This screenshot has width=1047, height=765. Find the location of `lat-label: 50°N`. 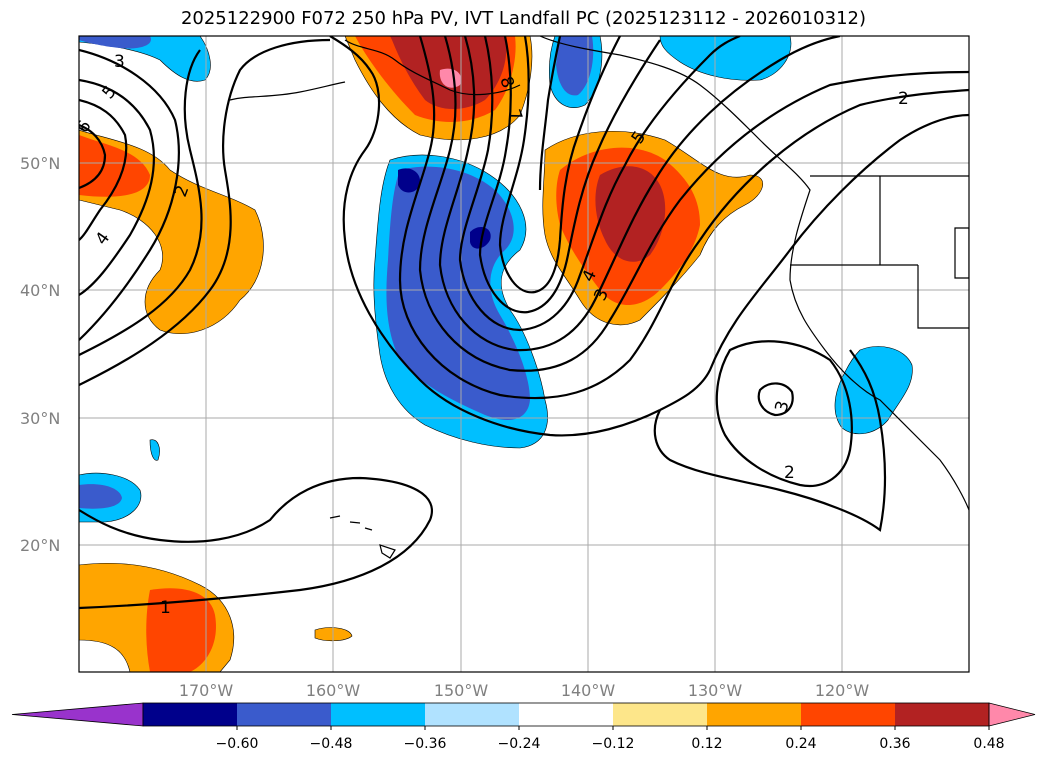

lat-label: 50°N is located at coordinates (40, 163).